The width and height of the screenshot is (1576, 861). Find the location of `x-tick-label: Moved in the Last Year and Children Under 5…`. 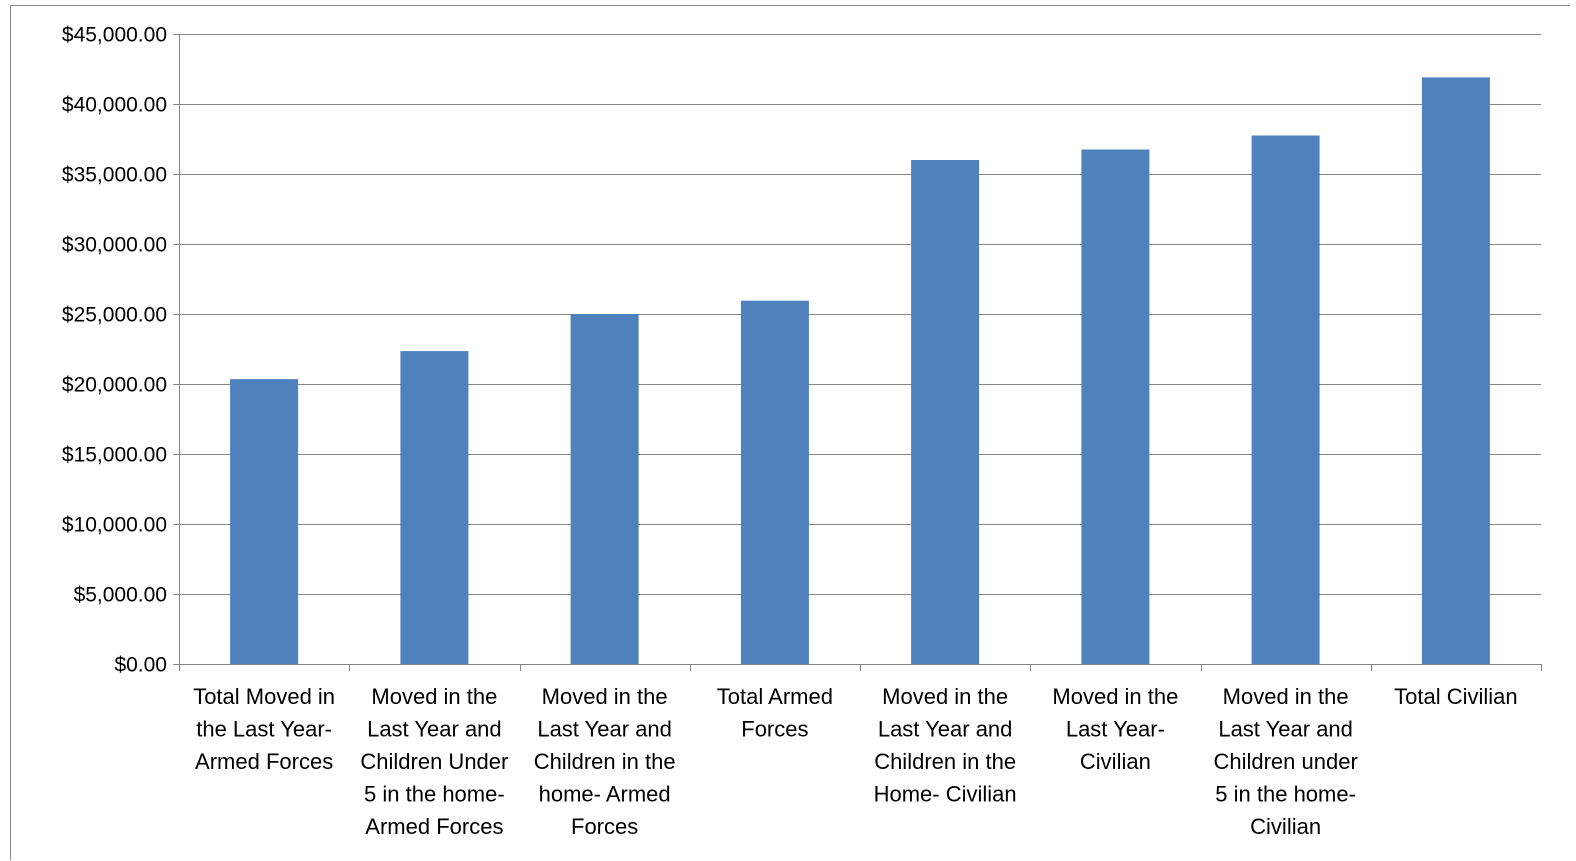

x-tick-label: Moved in the Last Year and Children Under 5… is located at coordinates (434, 761).